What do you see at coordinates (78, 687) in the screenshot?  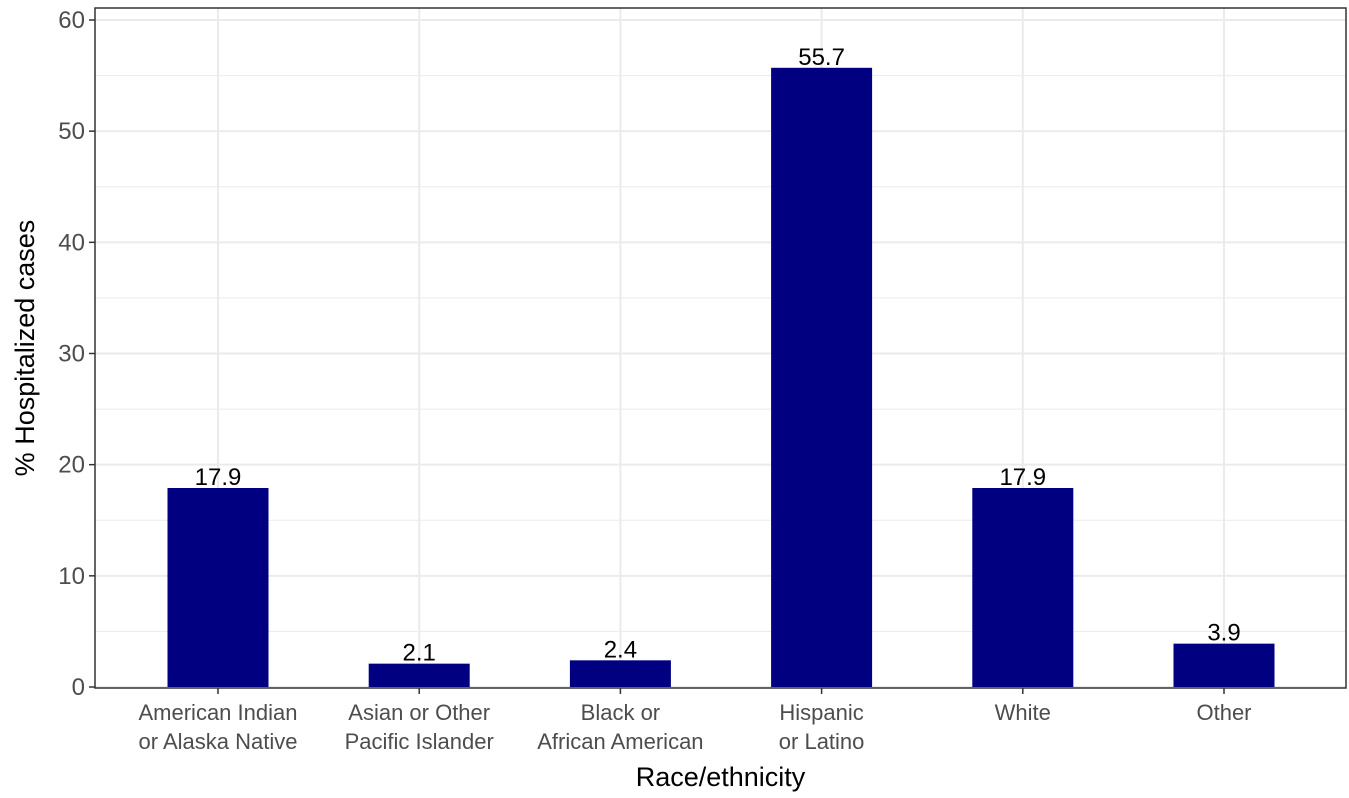 I see `y-tick-label: 0` at bounding box center [78, 687].